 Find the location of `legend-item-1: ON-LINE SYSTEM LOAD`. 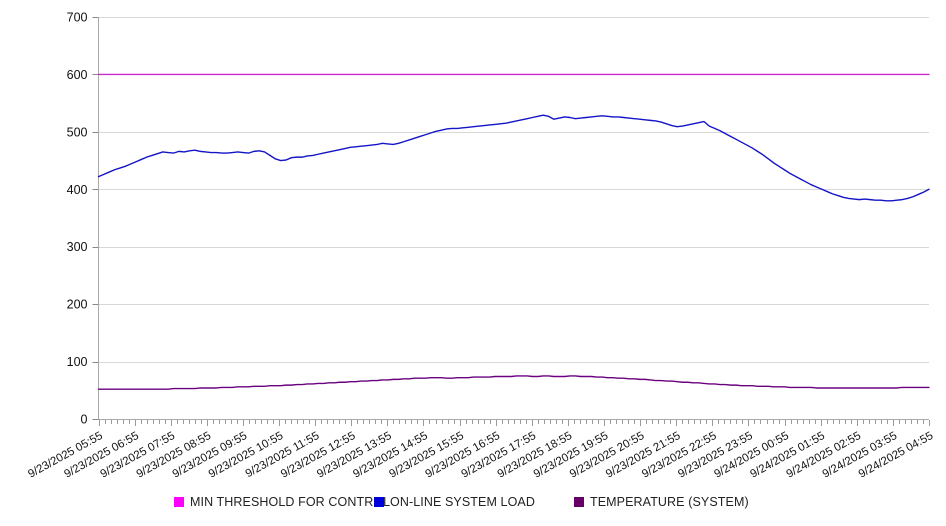

legend-item-1: ON-LINE SYSTEM LOAD is located at coordinates (454, 502).